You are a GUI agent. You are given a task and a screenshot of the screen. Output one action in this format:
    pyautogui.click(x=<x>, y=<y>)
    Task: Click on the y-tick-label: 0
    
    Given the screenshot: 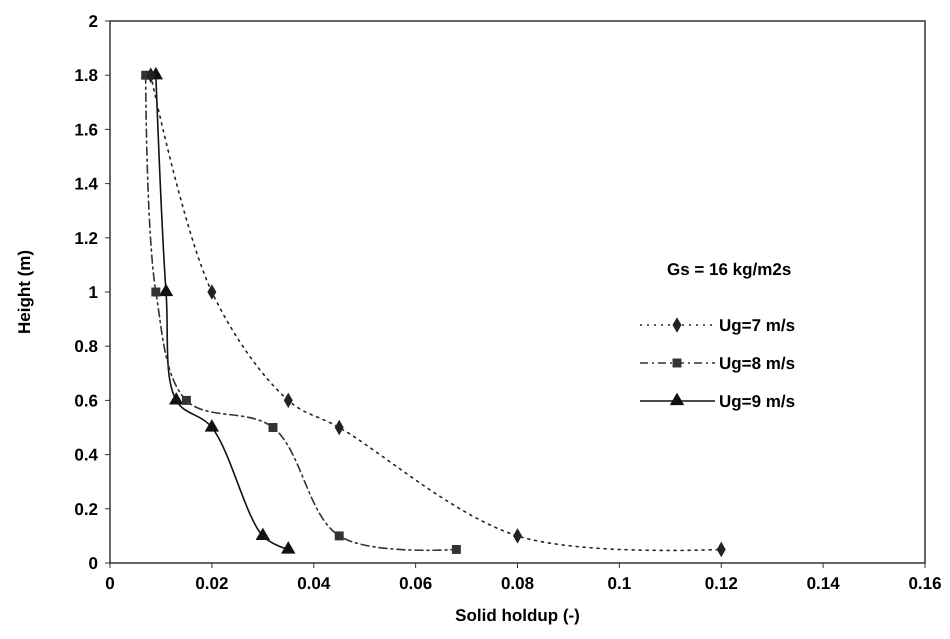 What is the action you would take?
    pyautogui.click(x=93, y=563)
    